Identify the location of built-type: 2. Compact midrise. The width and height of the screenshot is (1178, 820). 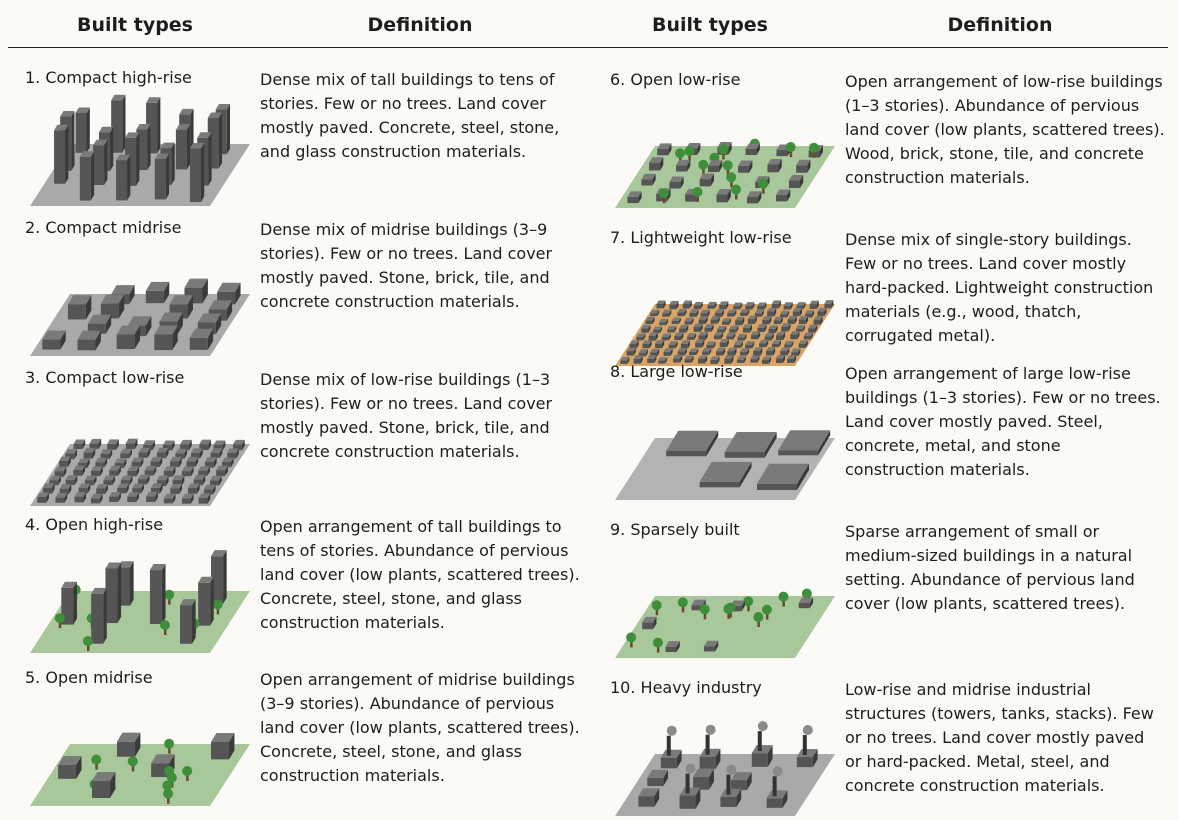
(103, 227).